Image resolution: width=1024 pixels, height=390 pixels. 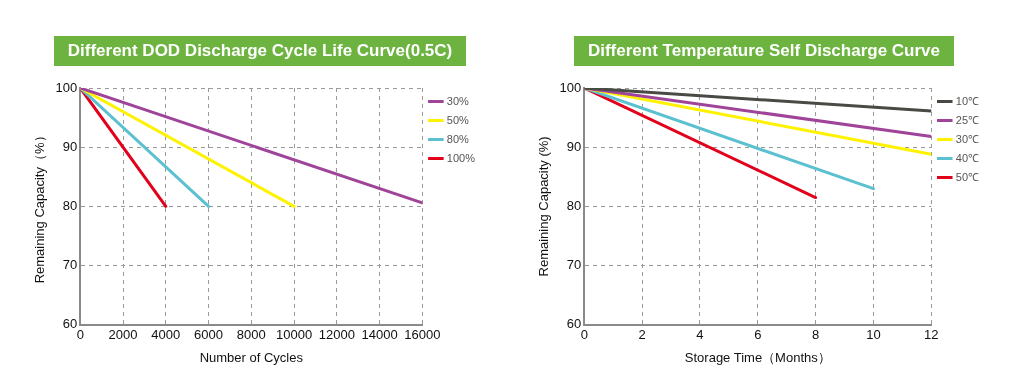 What do you see at coordinates (336, 335) in the screenshot?
I see `x-tick-label: 12000` at bounding box center [336, 335].